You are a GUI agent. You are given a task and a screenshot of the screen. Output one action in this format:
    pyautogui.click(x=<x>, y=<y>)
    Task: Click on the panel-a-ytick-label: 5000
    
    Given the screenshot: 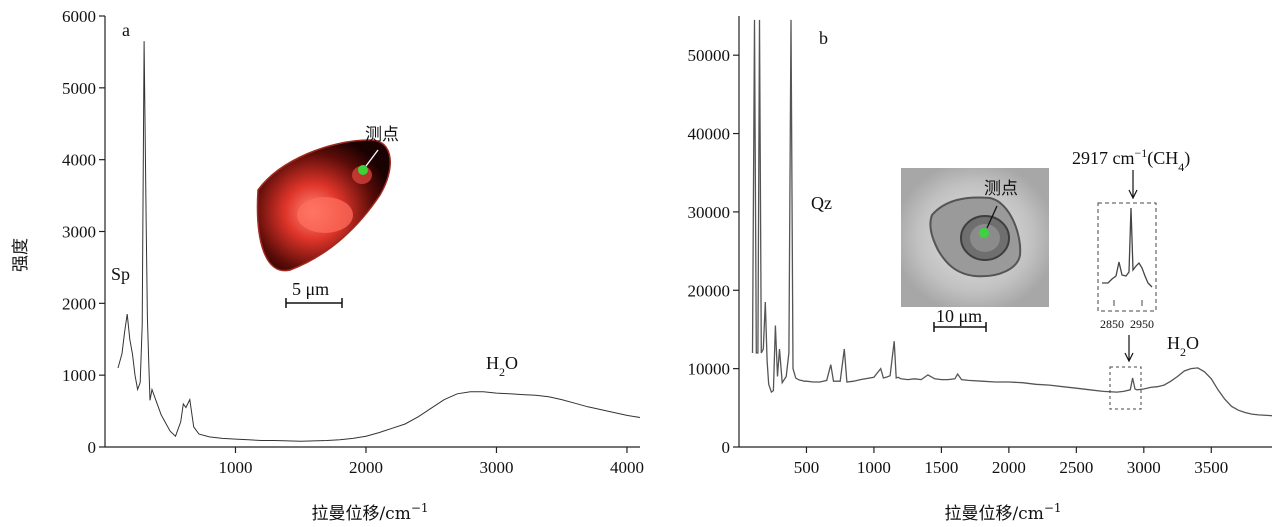 What is the action you would take?
    pyautogui.click(x=79, y=88)
    